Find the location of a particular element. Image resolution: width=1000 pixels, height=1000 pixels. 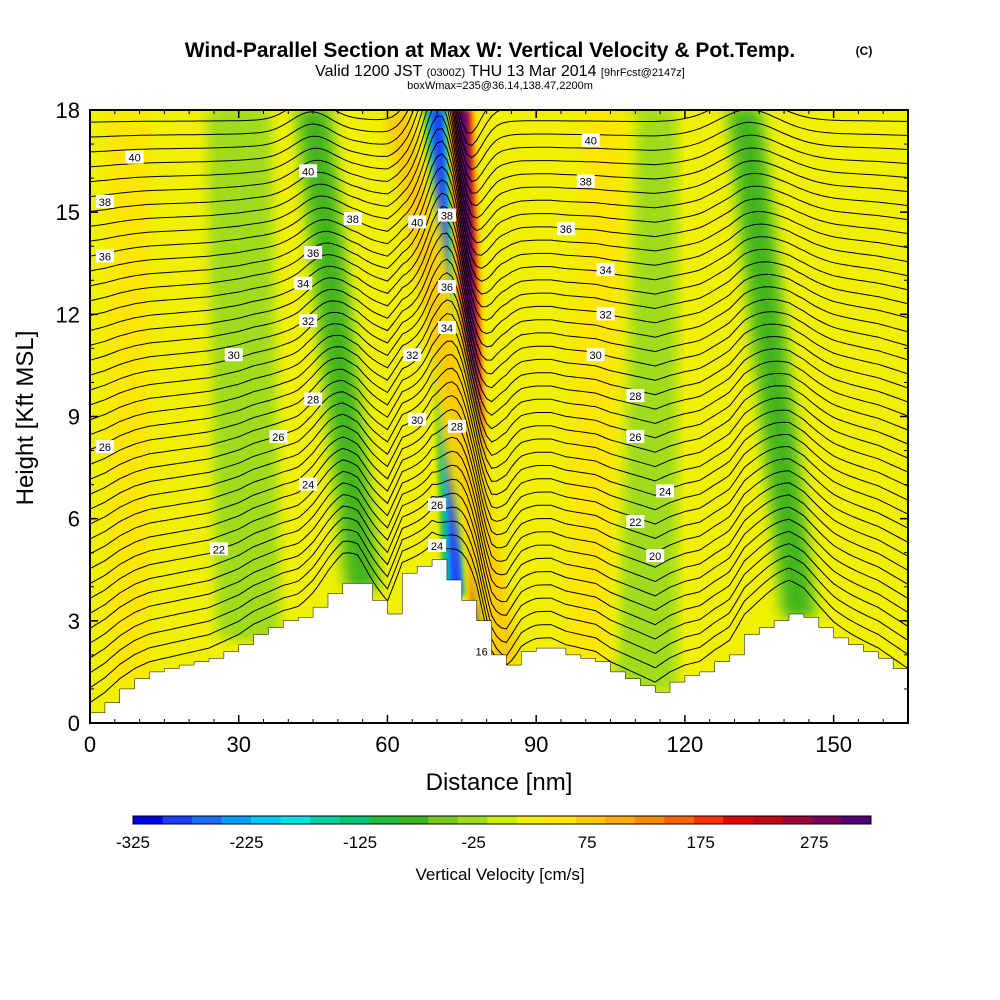

y-tick-label: 0 is located at coordinates (74, 723).